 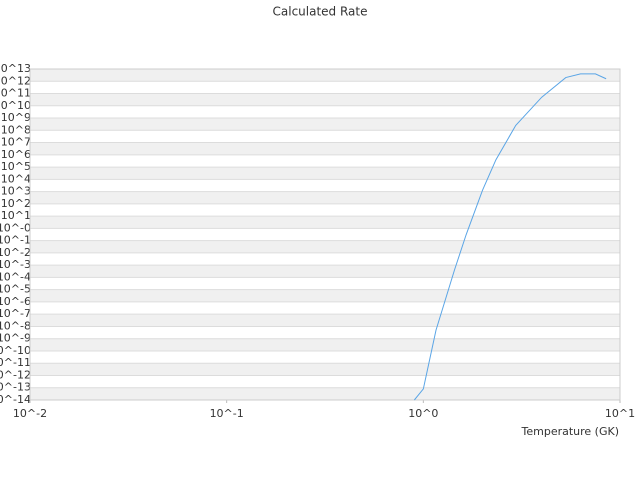 I want to click on chart-title: Calculated Rate, so click(x=320, y=12).